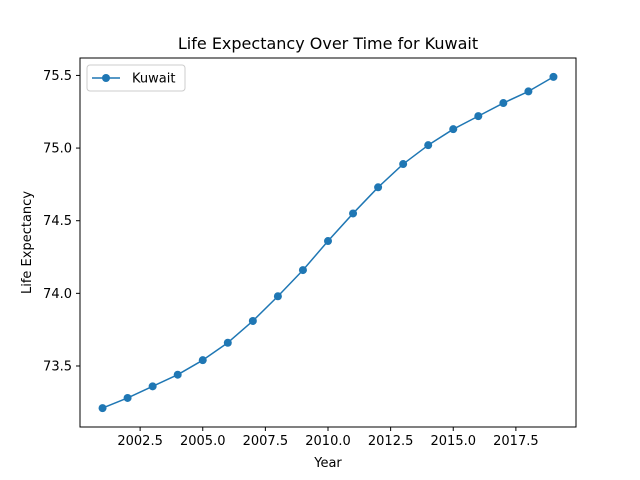 The width and height of the screenshot is (640, 480). Describe the element at coordinates (57, 76) in the screenshot. I see `y-tick-label: 75.5` at that location.